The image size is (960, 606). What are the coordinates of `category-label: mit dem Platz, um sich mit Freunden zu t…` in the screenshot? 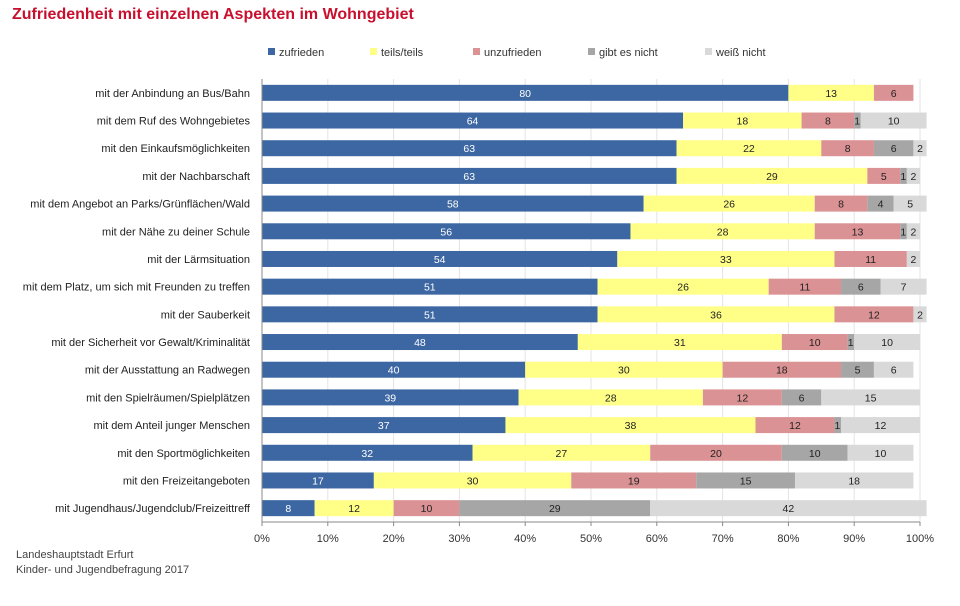 It's located at (136, 288).